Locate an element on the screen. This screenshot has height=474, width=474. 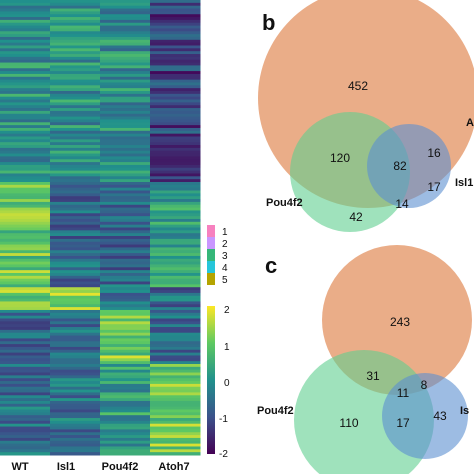
colorbar-tick: -1 is located at coordinates (223, 419).